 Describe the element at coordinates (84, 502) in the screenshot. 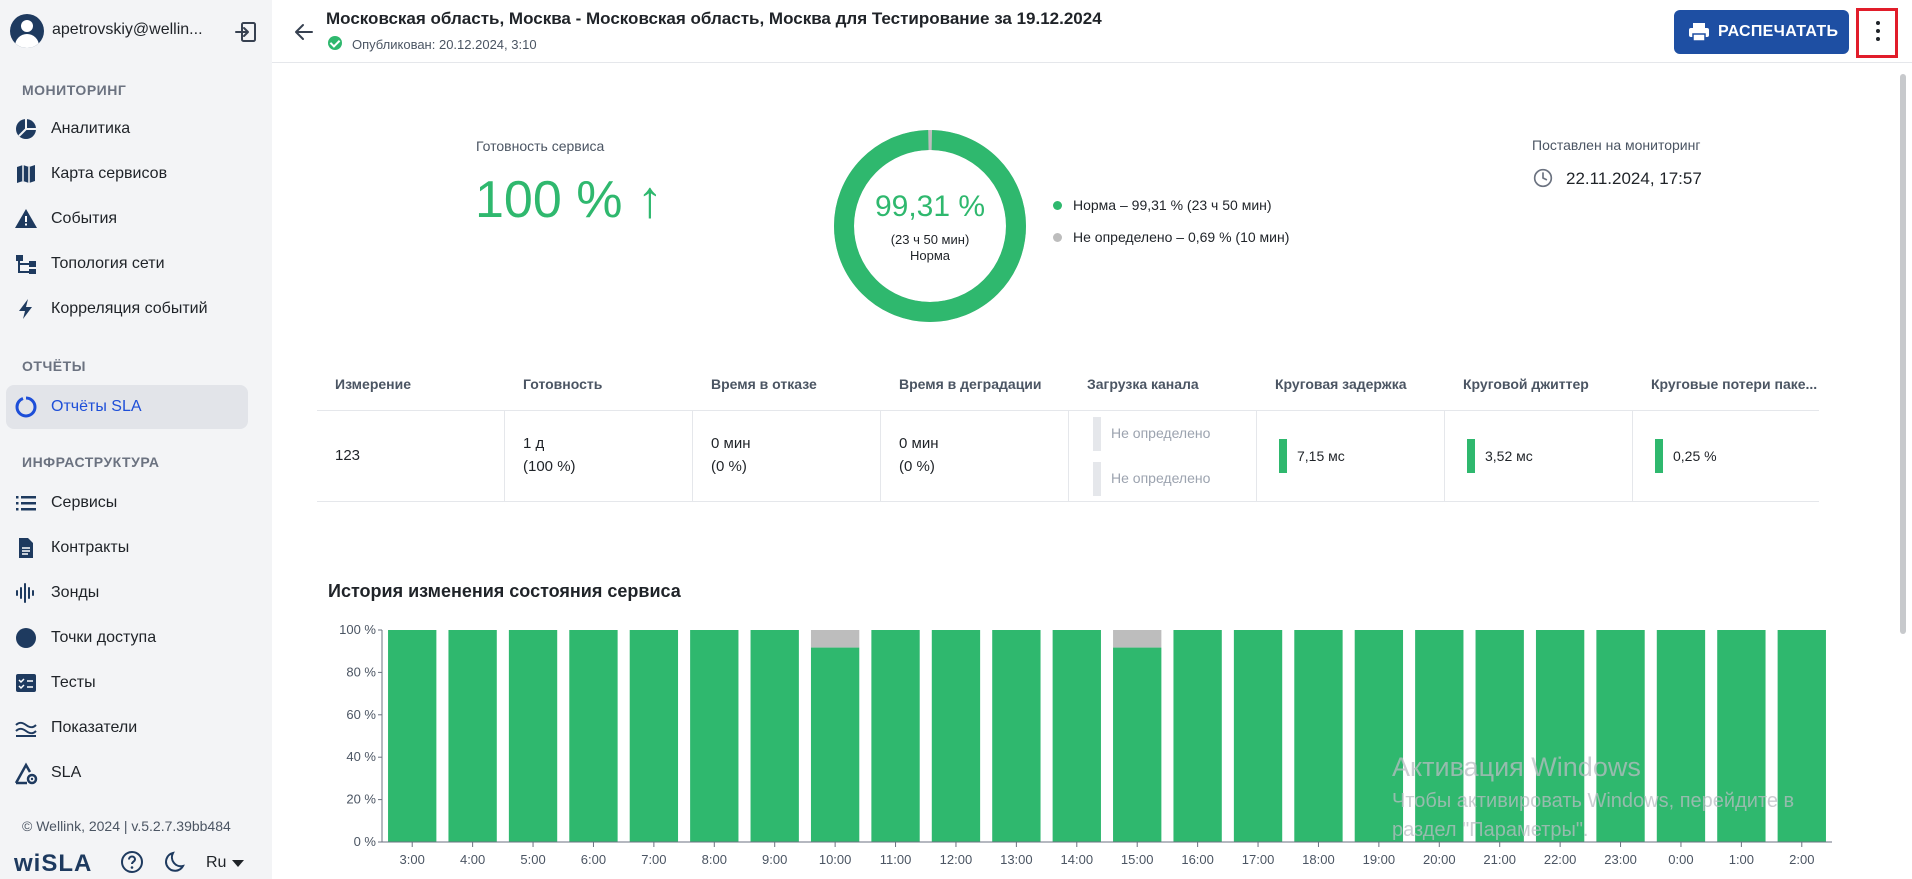

I see `sidebar-item-label: Сервисы` at that location.